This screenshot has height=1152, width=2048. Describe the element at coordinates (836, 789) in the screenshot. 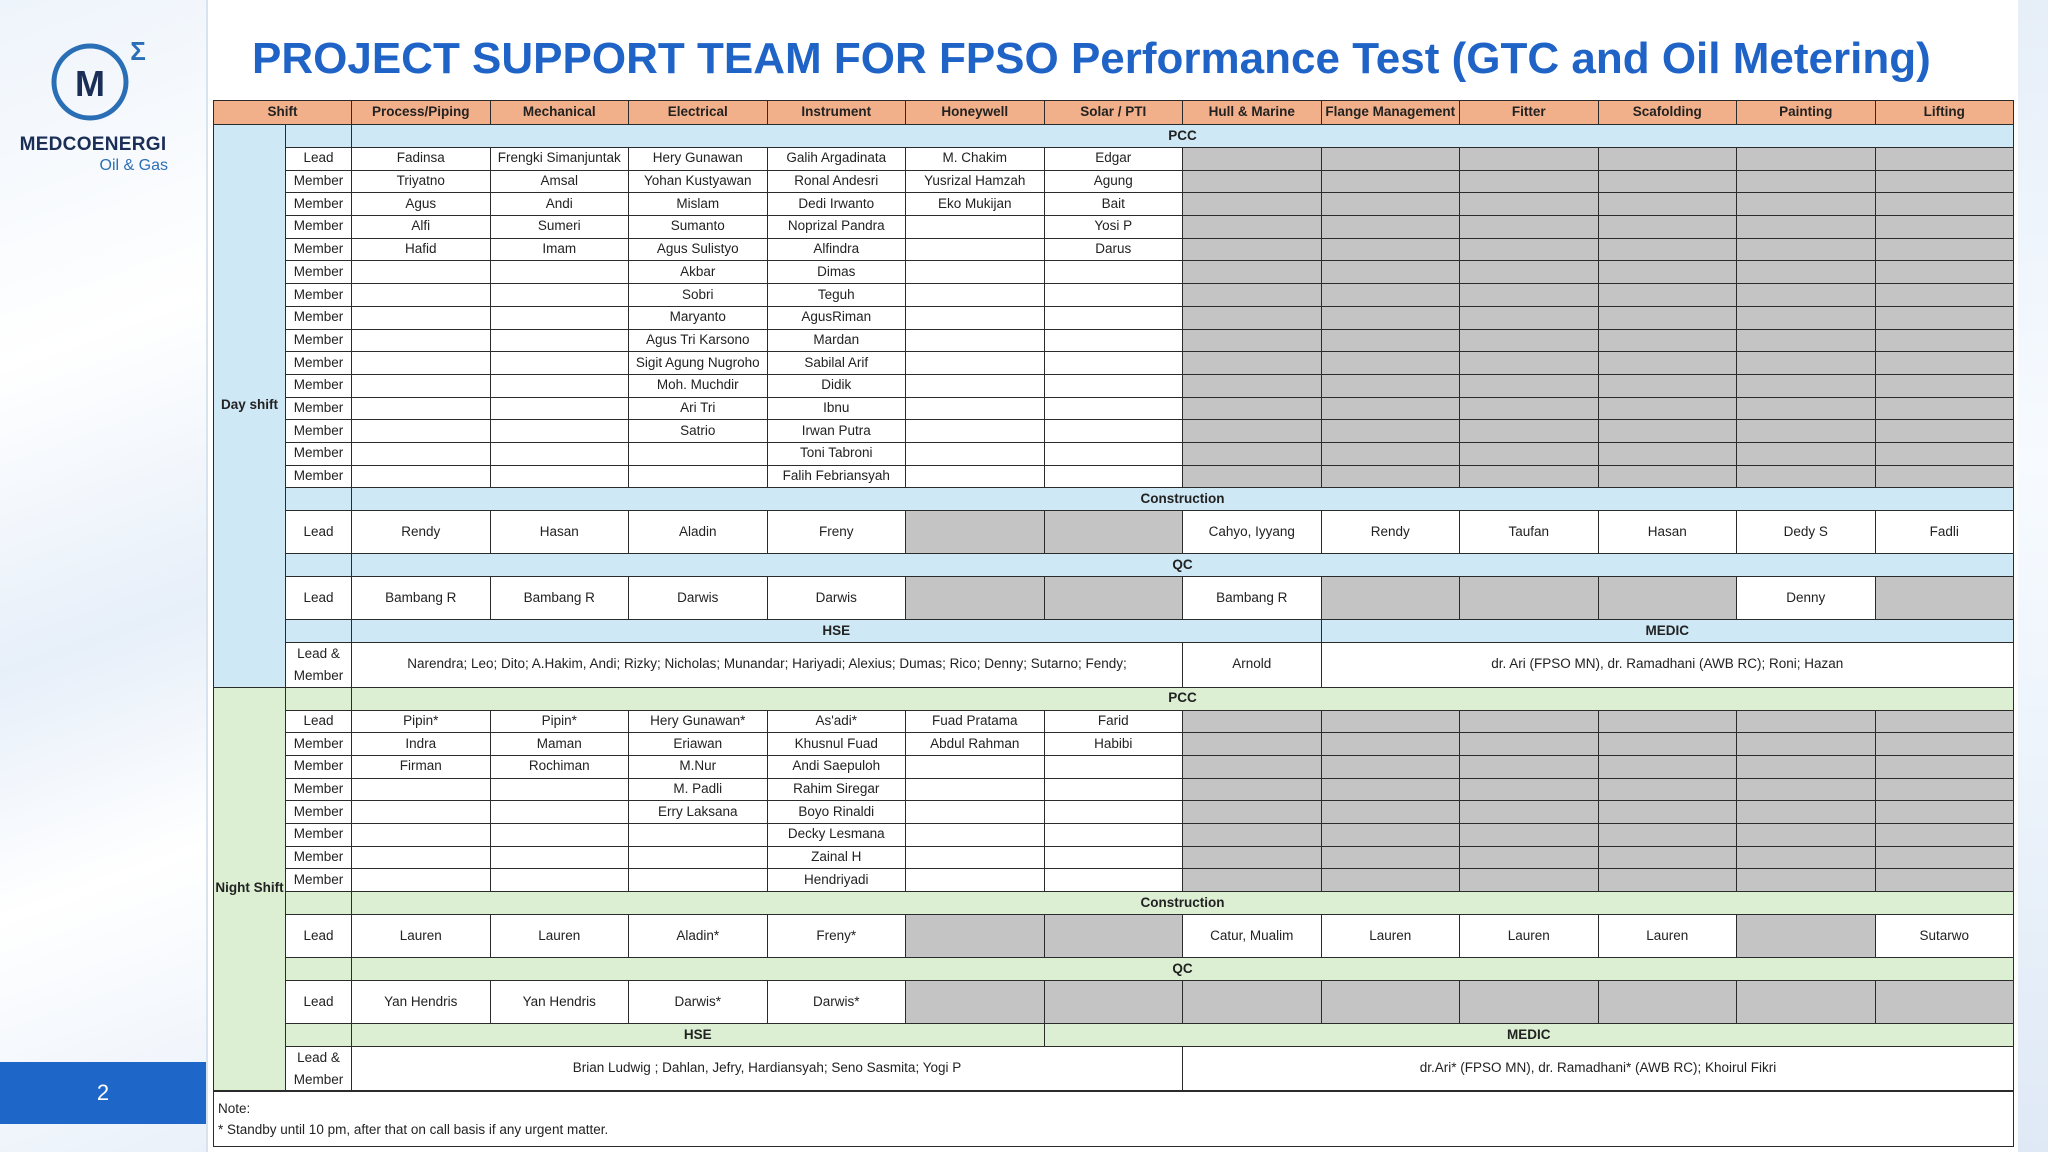

I see `table-cell: Rahim Siregar` at that location.